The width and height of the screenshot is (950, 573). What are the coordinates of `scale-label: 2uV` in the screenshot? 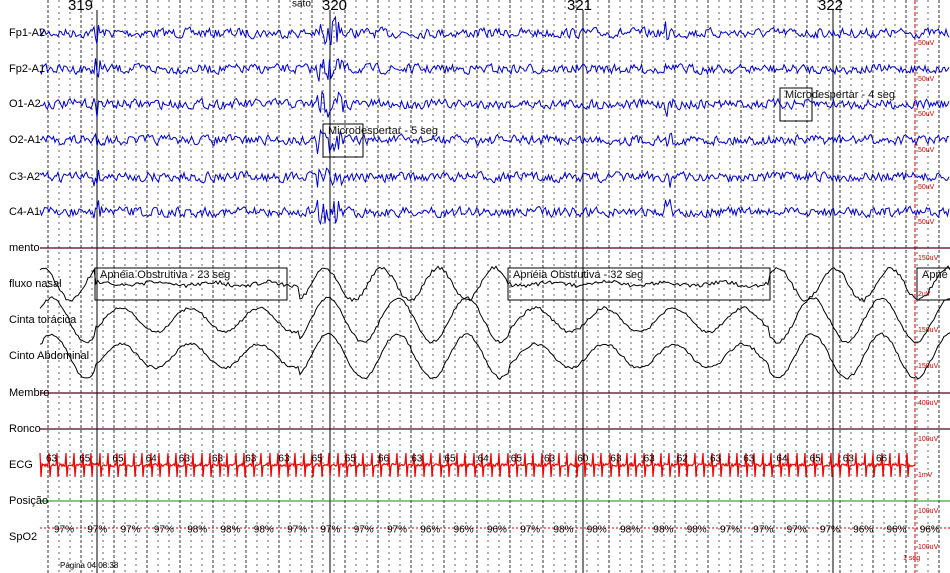 It's located at (924, 294).